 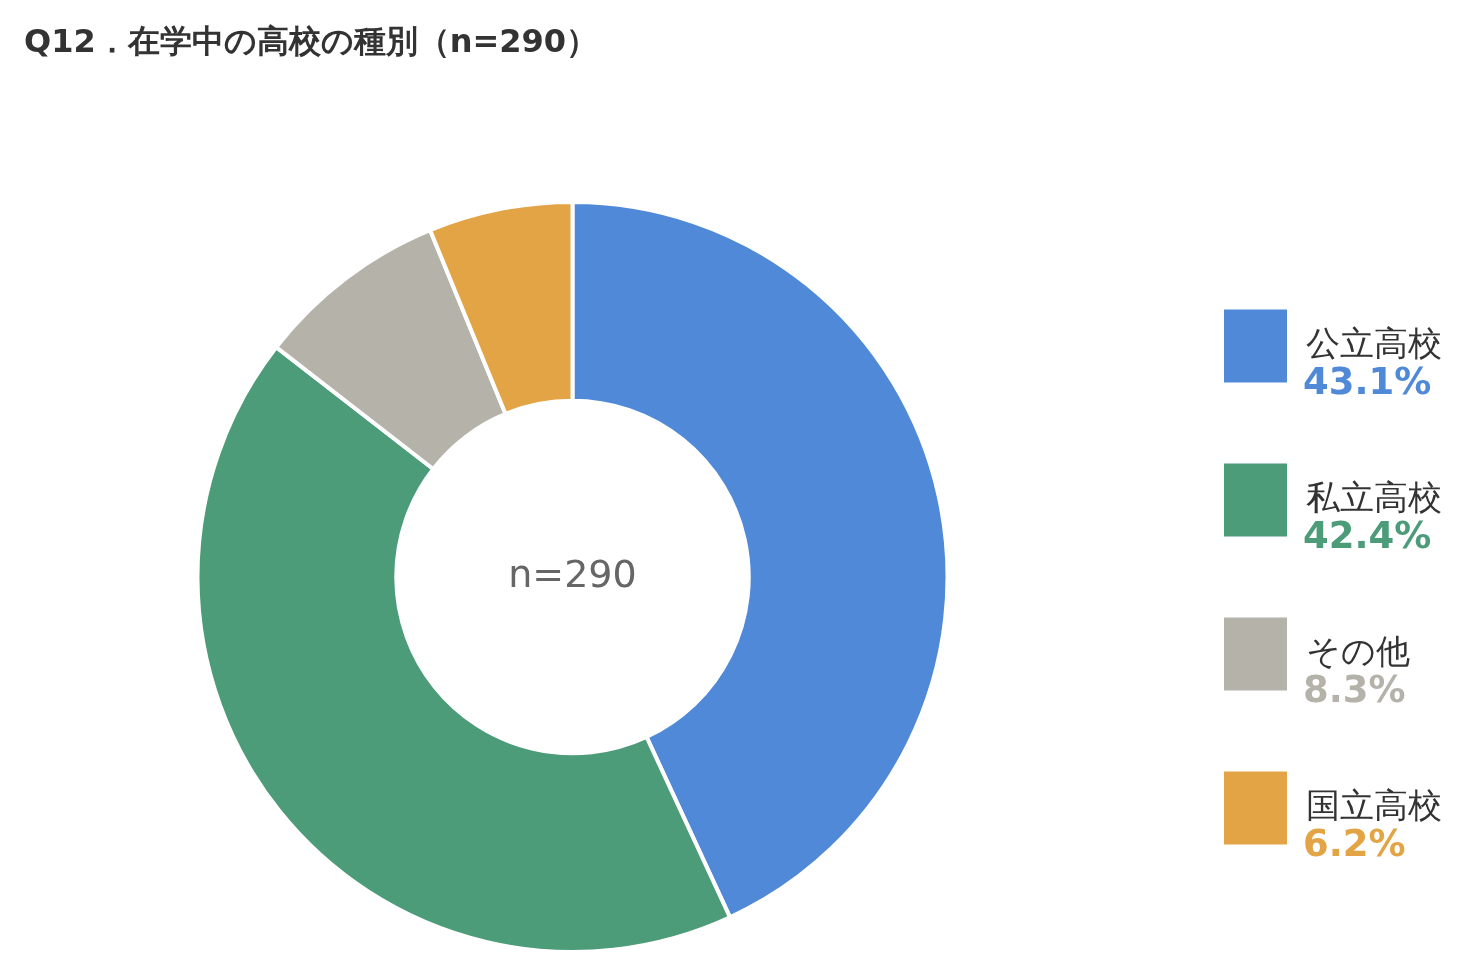 I want to click on data-label: 42.4%, so click(x=1367, y=536).